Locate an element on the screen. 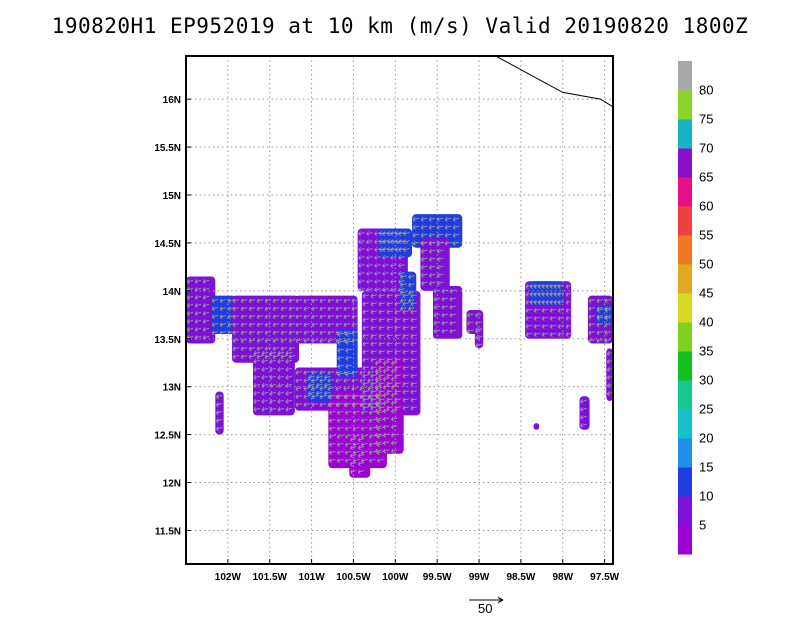  colorbar-label: 5 is located at coordinates (702, 525).